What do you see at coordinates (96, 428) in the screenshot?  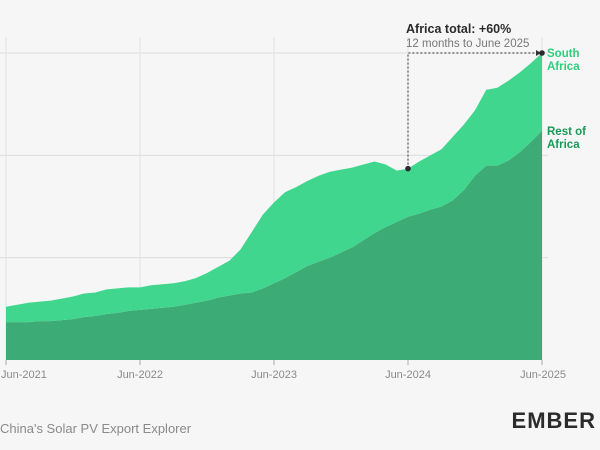 I see `source-note: China's Solar PV Export Explorer` at bounding box center [96, 428].